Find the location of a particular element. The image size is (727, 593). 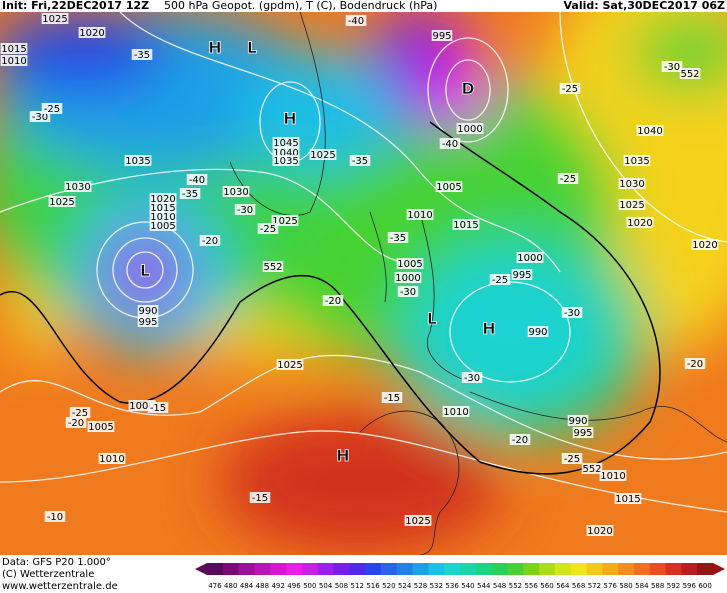

colorbar-label: 536 is located at coordinates (452, 586).